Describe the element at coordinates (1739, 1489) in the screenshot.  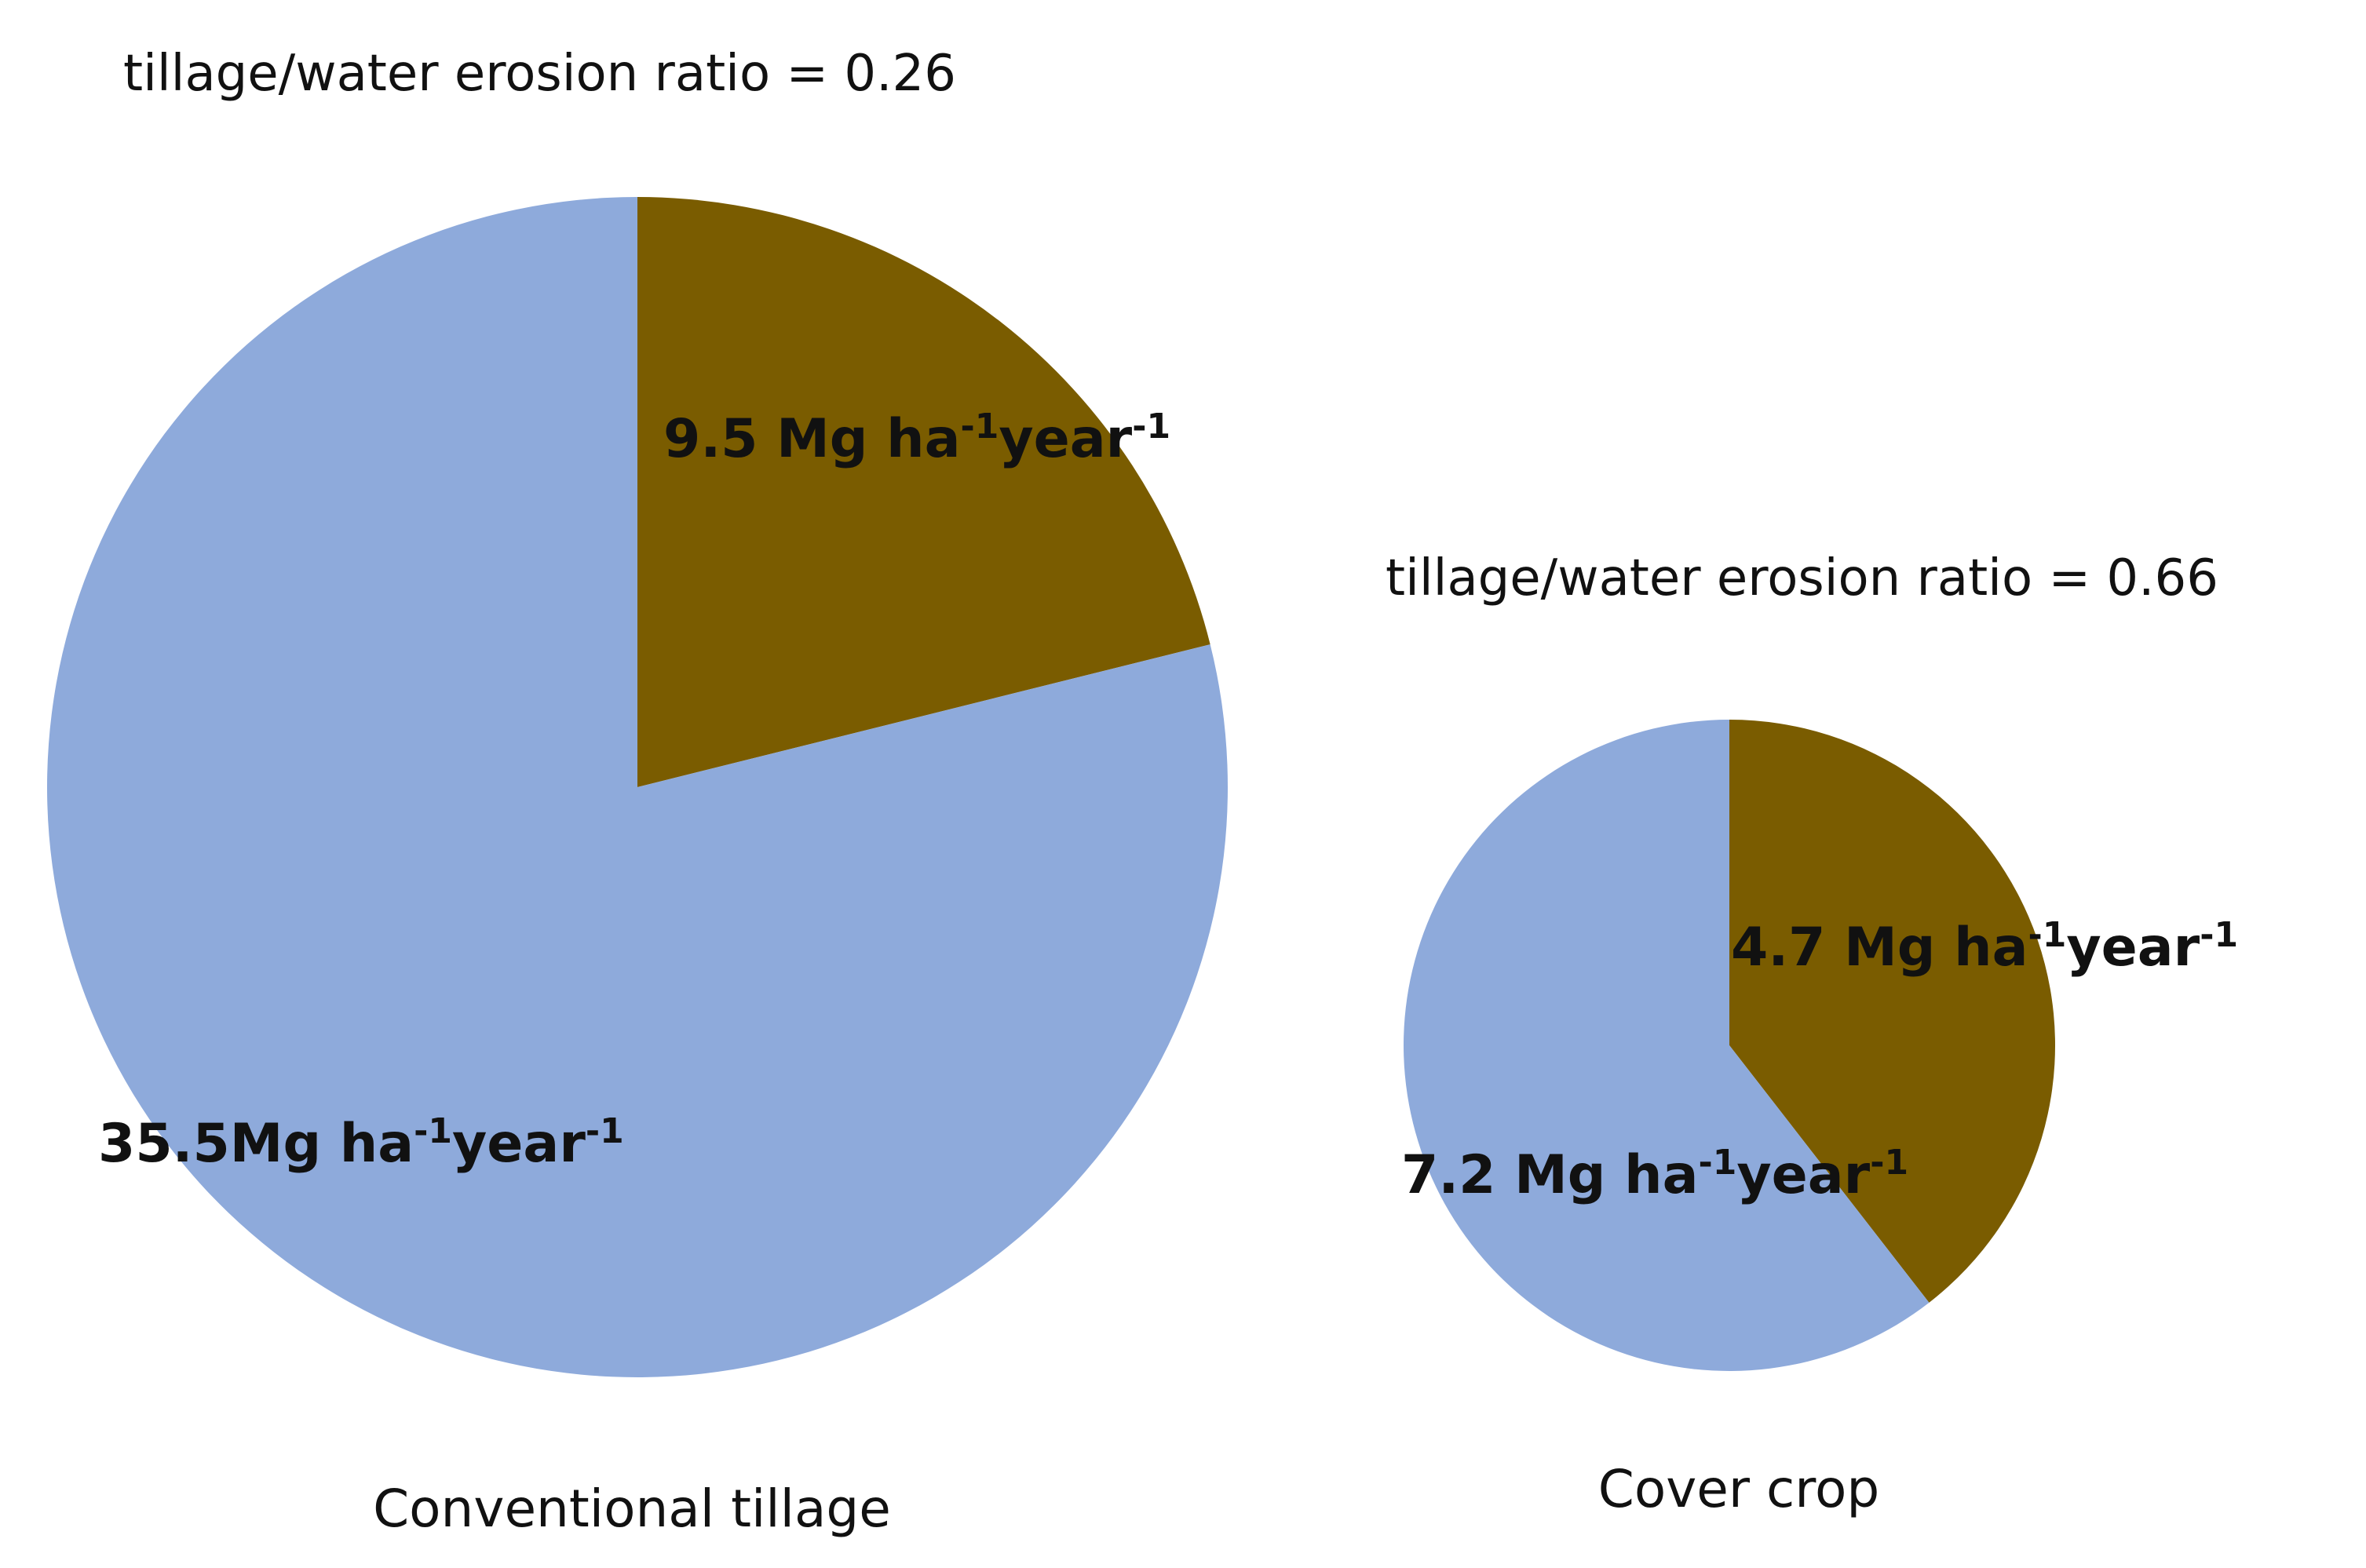
I see `pie-caption-cover-crop: Cover crop` at that location.